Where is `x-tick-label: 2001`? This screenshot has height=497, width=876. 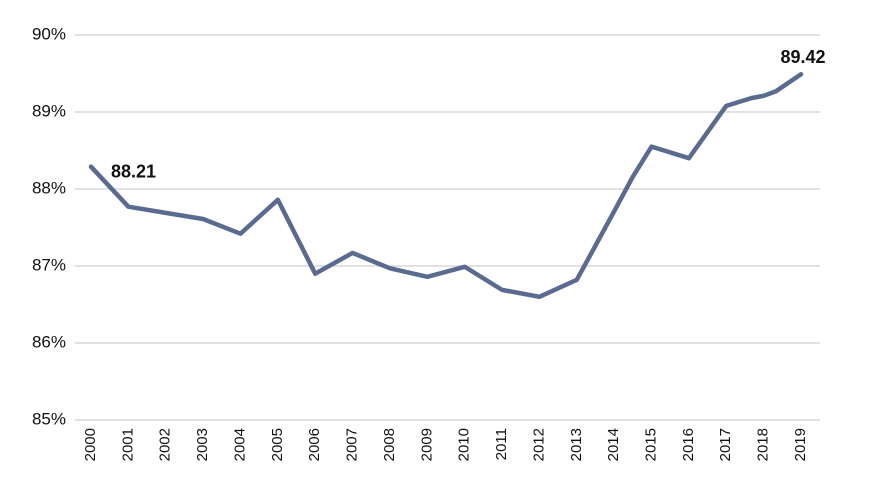
x-tick-label: 2001 is located at coordinates (127, 444).